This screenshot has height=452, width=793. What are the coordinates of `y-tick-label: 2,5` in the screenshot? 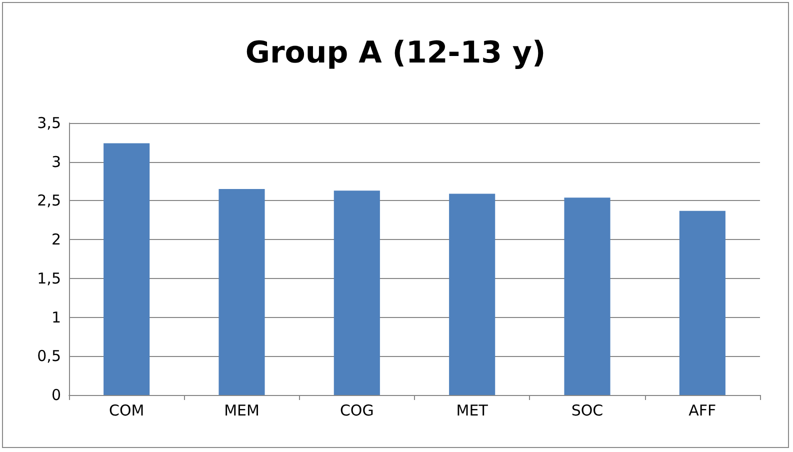 It's located at (49, 201).